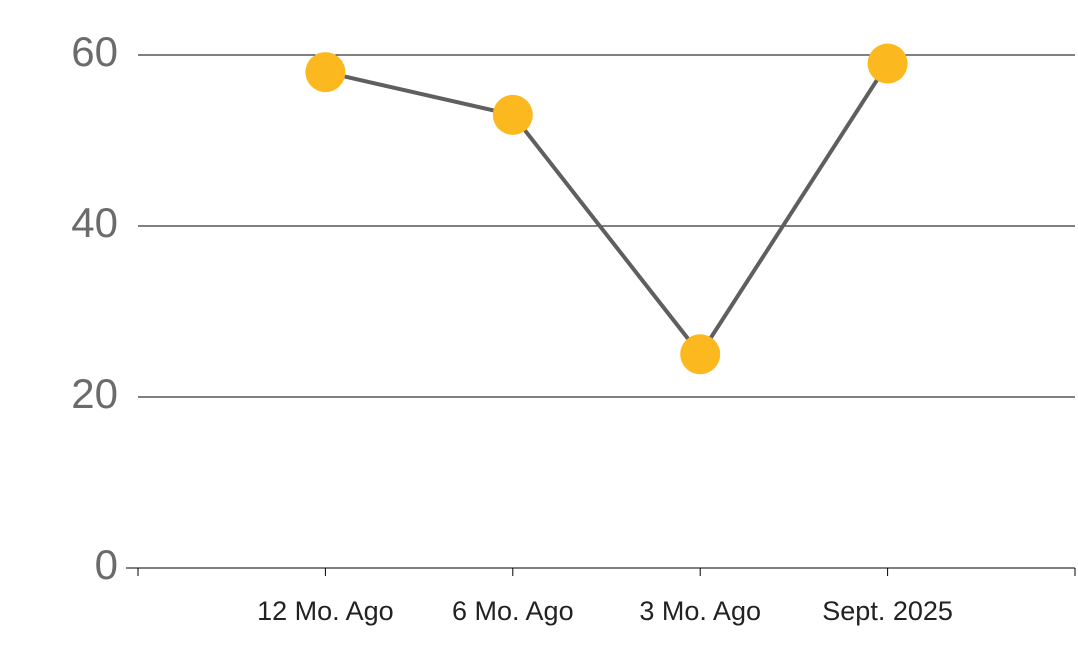 This screenshot has height=663, width=1078. Describe the element at coordinates (887, 611) in the screenshot. I see `x-tick-label: Sept. 2025` at that location.